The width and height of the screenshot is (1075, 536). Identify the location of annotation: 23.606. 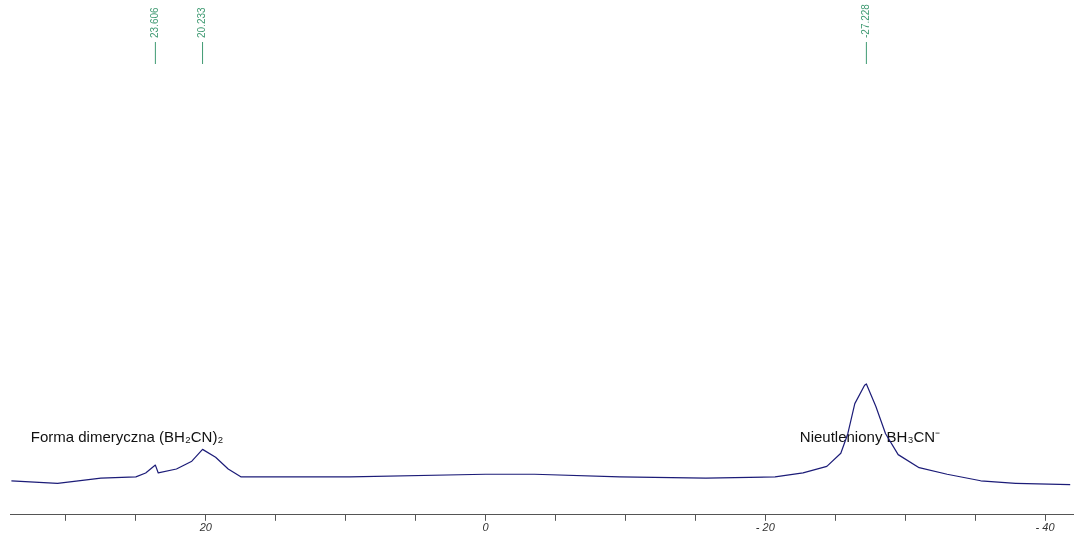
(155, 22).